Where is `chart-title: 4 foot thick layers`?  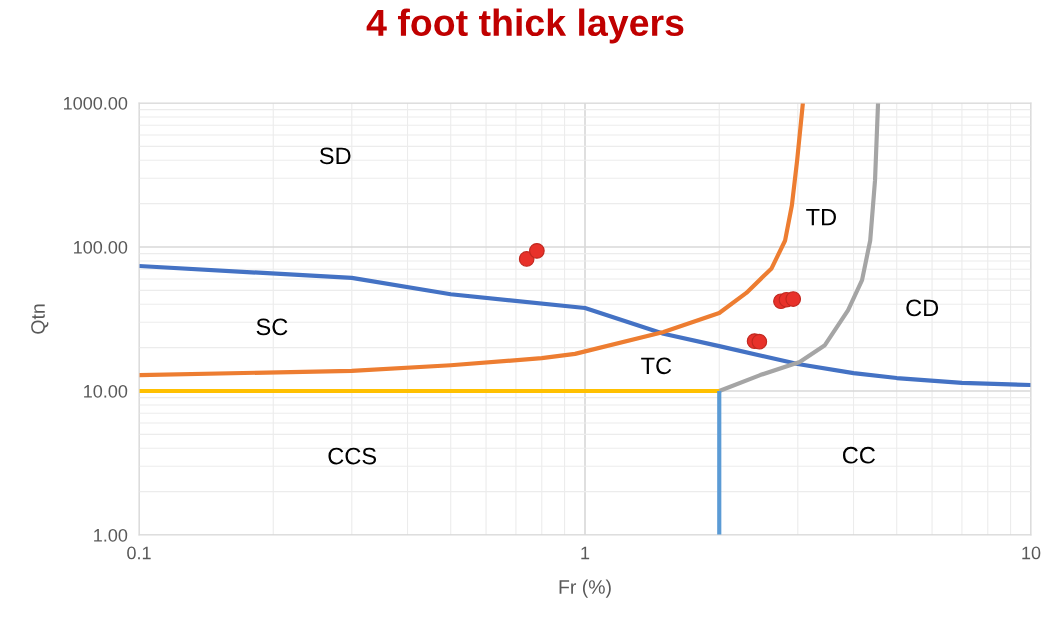
chart-title: 4 foot thick layers is located at coordinates (525, 26).